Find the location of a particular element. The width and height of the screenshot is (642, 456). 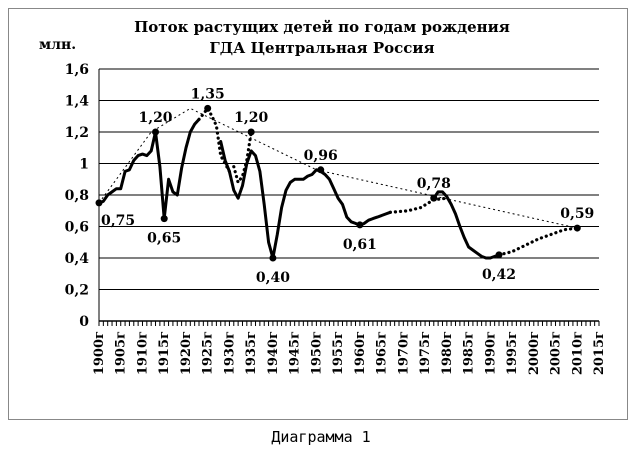

x-tick-label-22: 2010г is located at coordinates (577, 353).